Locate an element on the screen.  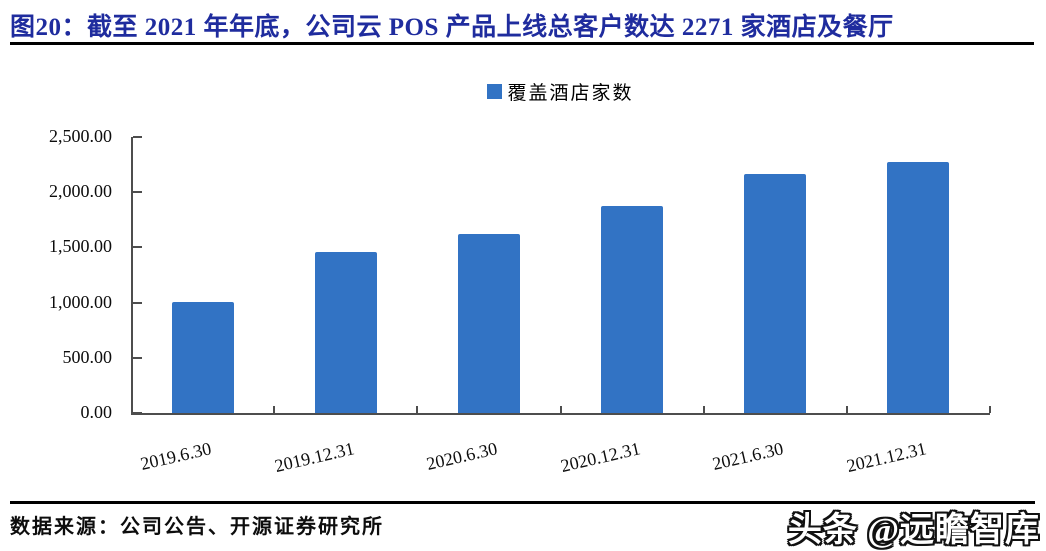
y-axis-label: 500.00 is located at coordinates (87, 356).